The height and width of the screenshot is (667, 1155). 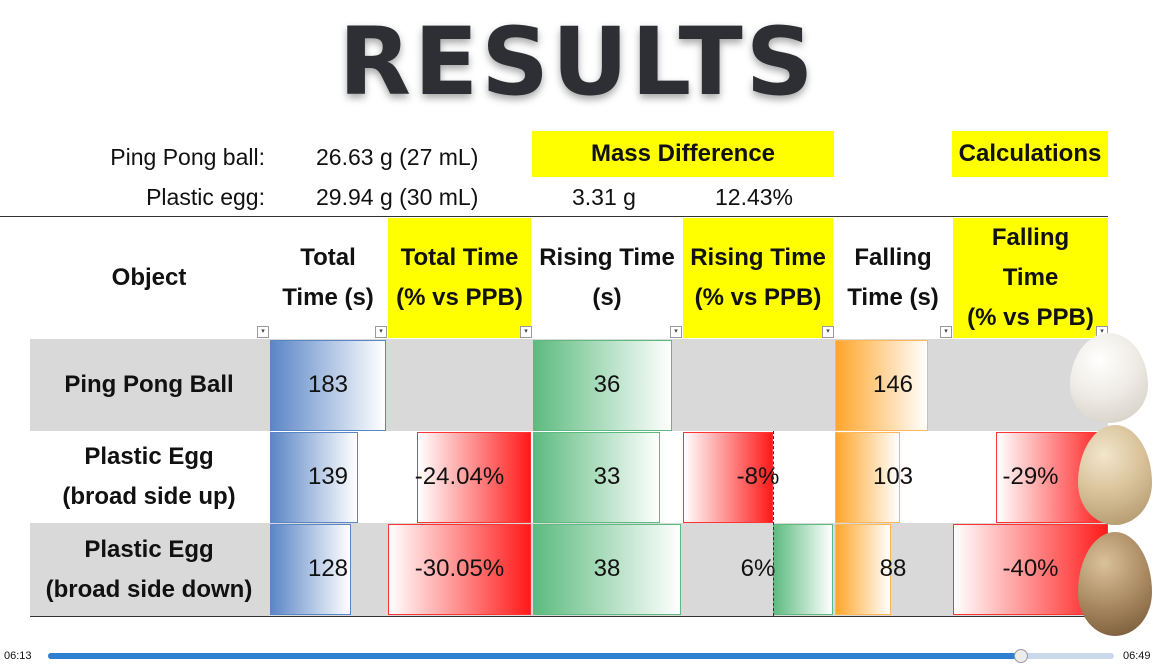 I want to click on falling-value: 103, so click(x=893, y=476).